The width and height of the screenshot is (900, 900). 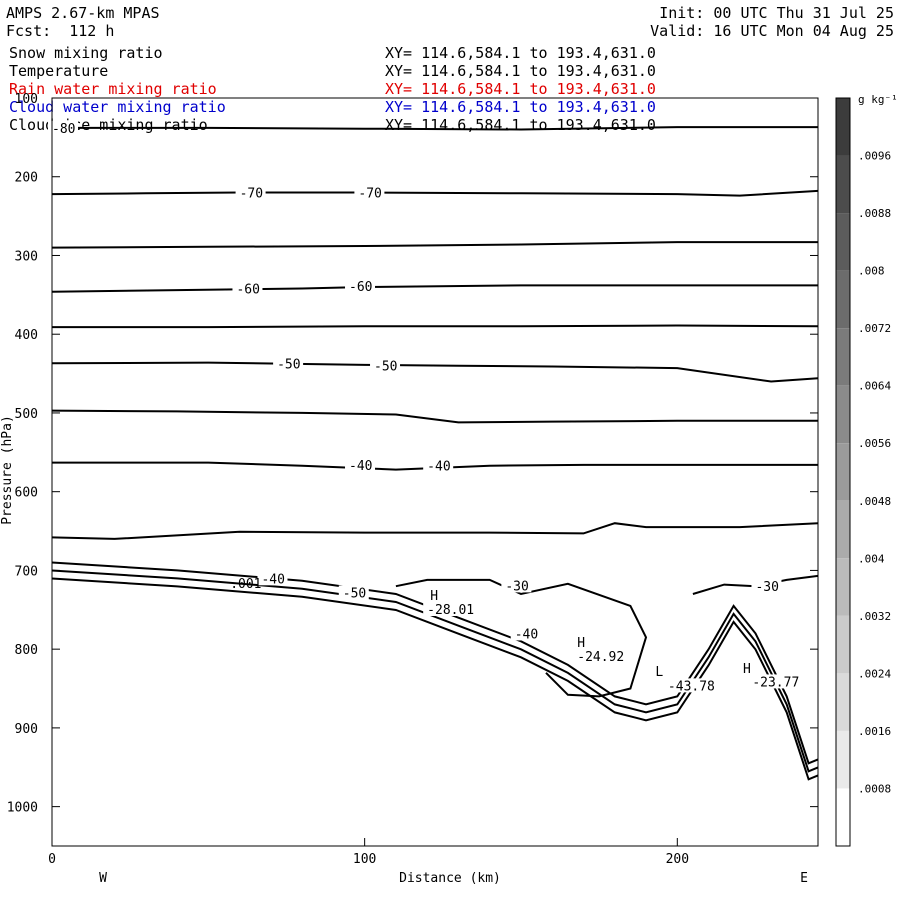 I want to click on y-tick-label: 400, so click(x=26, y=335).